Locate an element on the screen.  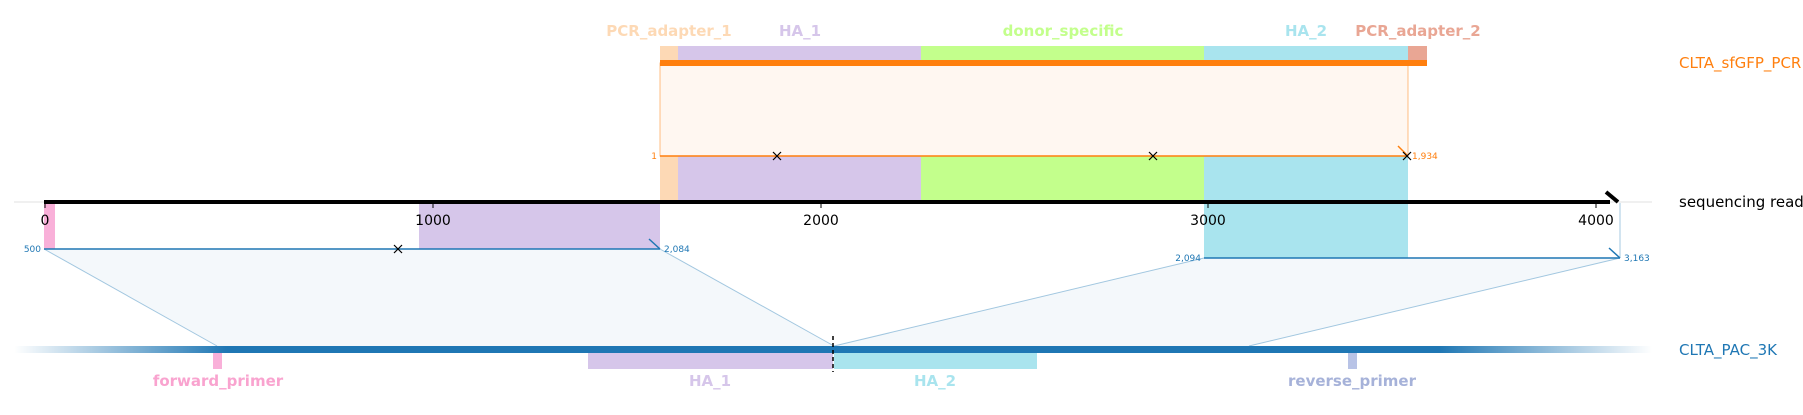
target-left-end-coord: 2,084 is located at coordinates (677, 250).